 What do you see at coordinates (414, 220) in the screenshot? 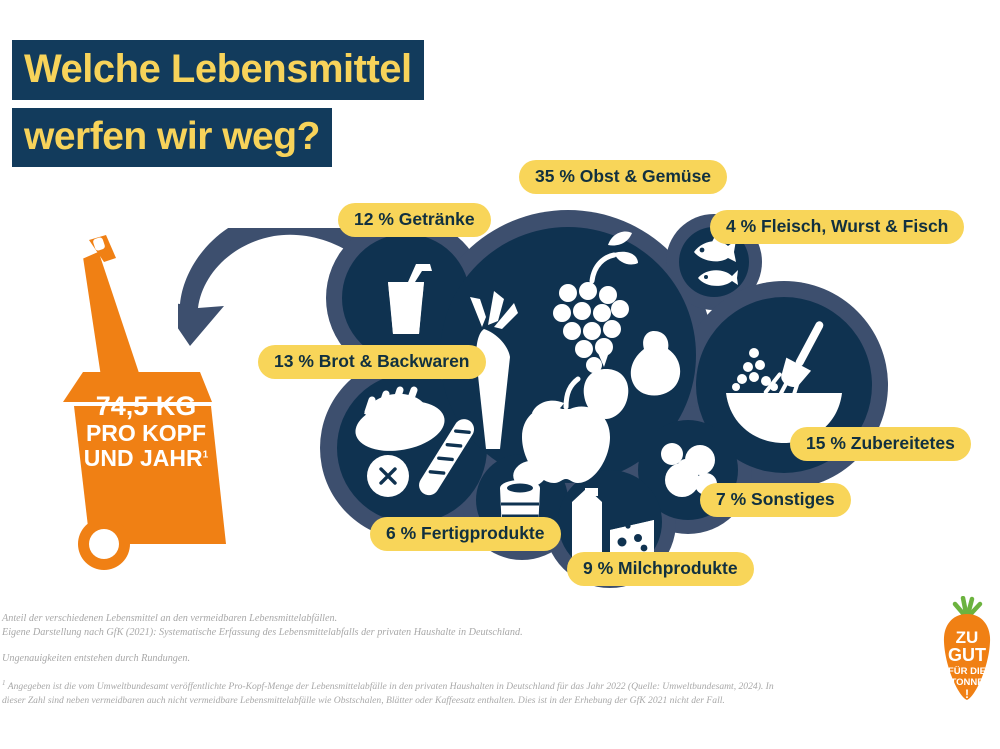
I see `label-getraenke: 12 % Getränke` at bounding box center [414, 220].